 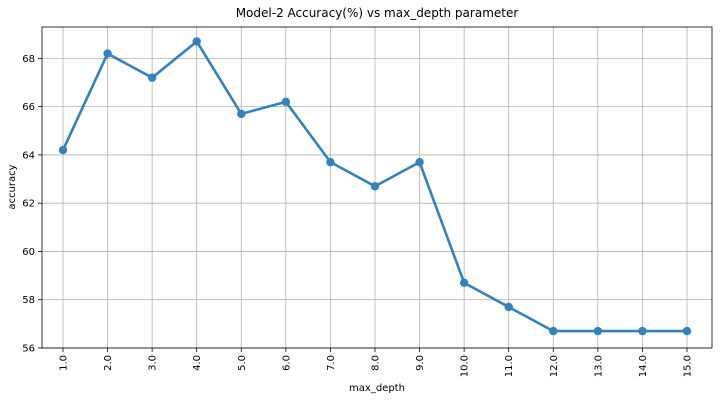 What do you see at coordinates (420, 363) in the screenshot?
I see `x-tick-label: 9.0` at bounding box center [420, 363].